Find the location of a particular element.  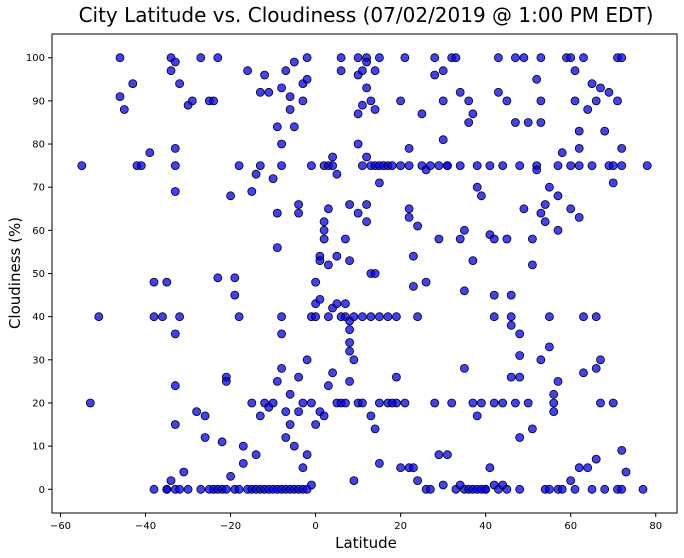

y-tick-label: 30 is located at coordinates (38, 360).